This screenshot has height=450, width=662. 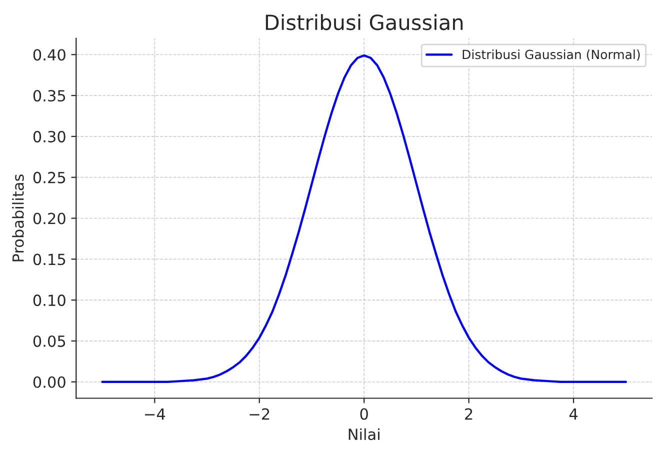 I want to click on y-tick-label: 0.20, so click(x=49, y=218).